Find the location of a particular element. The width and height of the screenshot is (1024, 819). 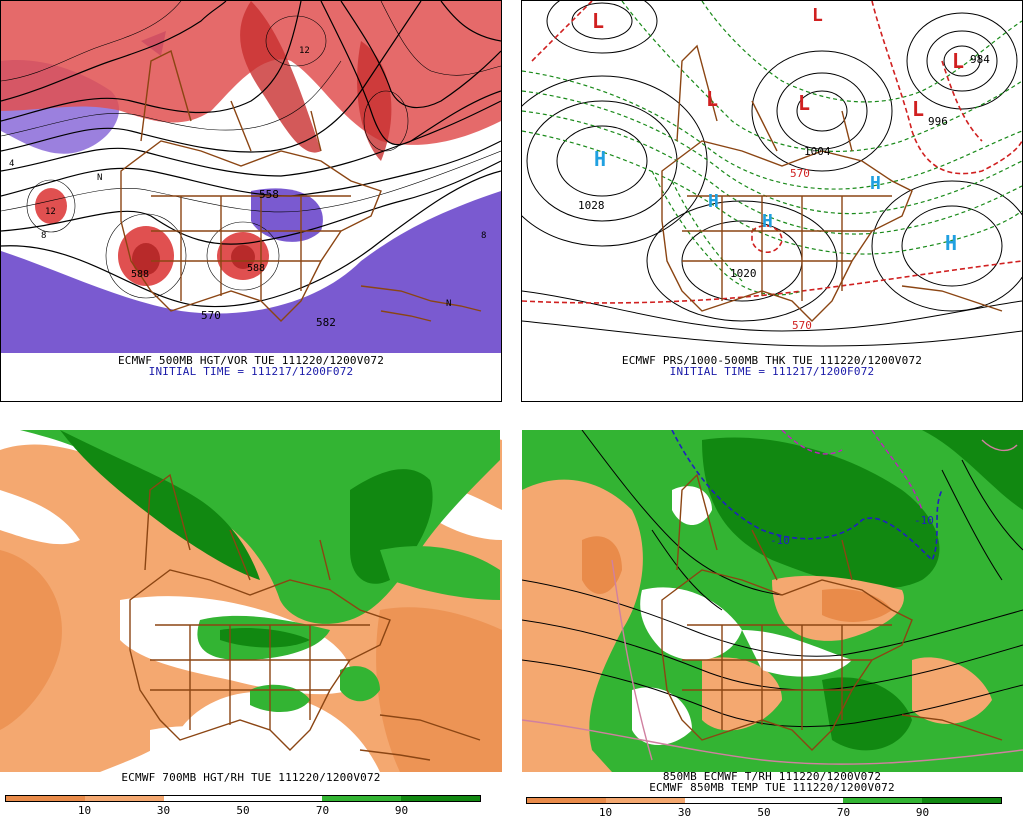

contour-label: 582 is located at coordinates (326, 322).